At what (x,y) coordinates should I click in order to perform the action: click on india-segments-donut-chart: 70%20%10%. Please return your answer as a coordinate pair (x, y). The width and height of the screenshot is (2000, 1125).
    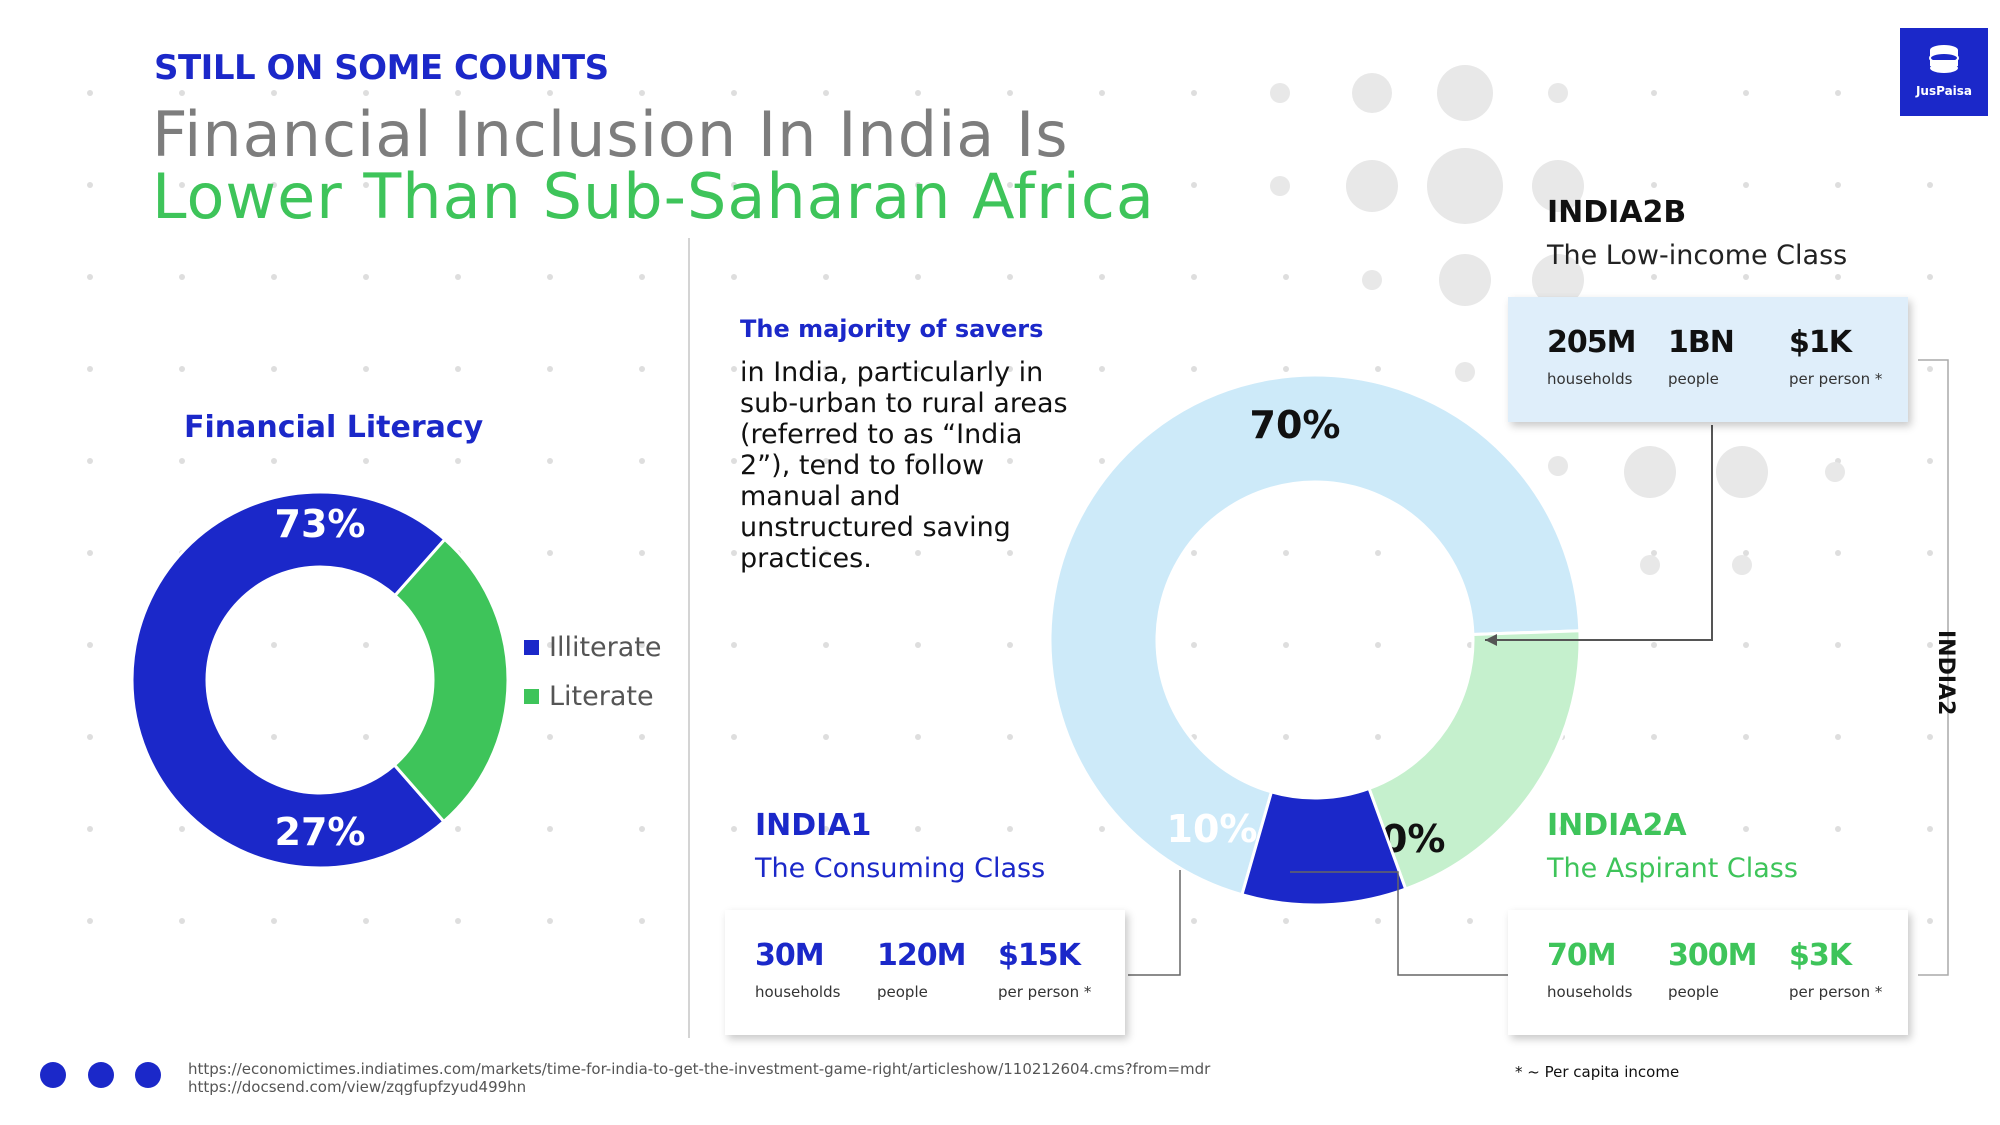
    Looking at the image, I should click on (1315, 640).